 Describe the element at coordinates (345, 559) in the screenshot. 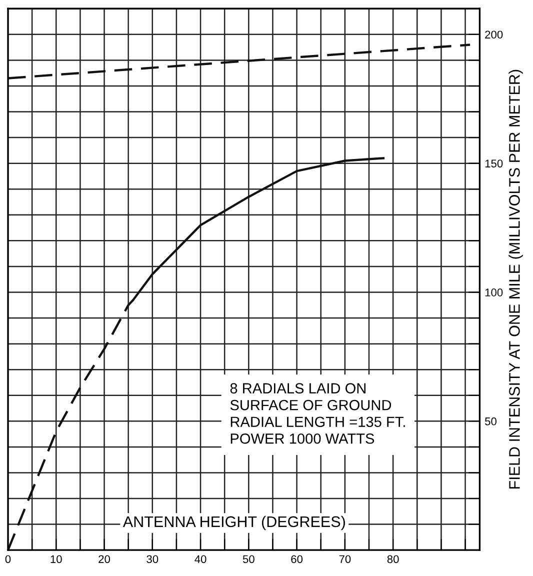

I see `x-tick-label: 70` at that location.